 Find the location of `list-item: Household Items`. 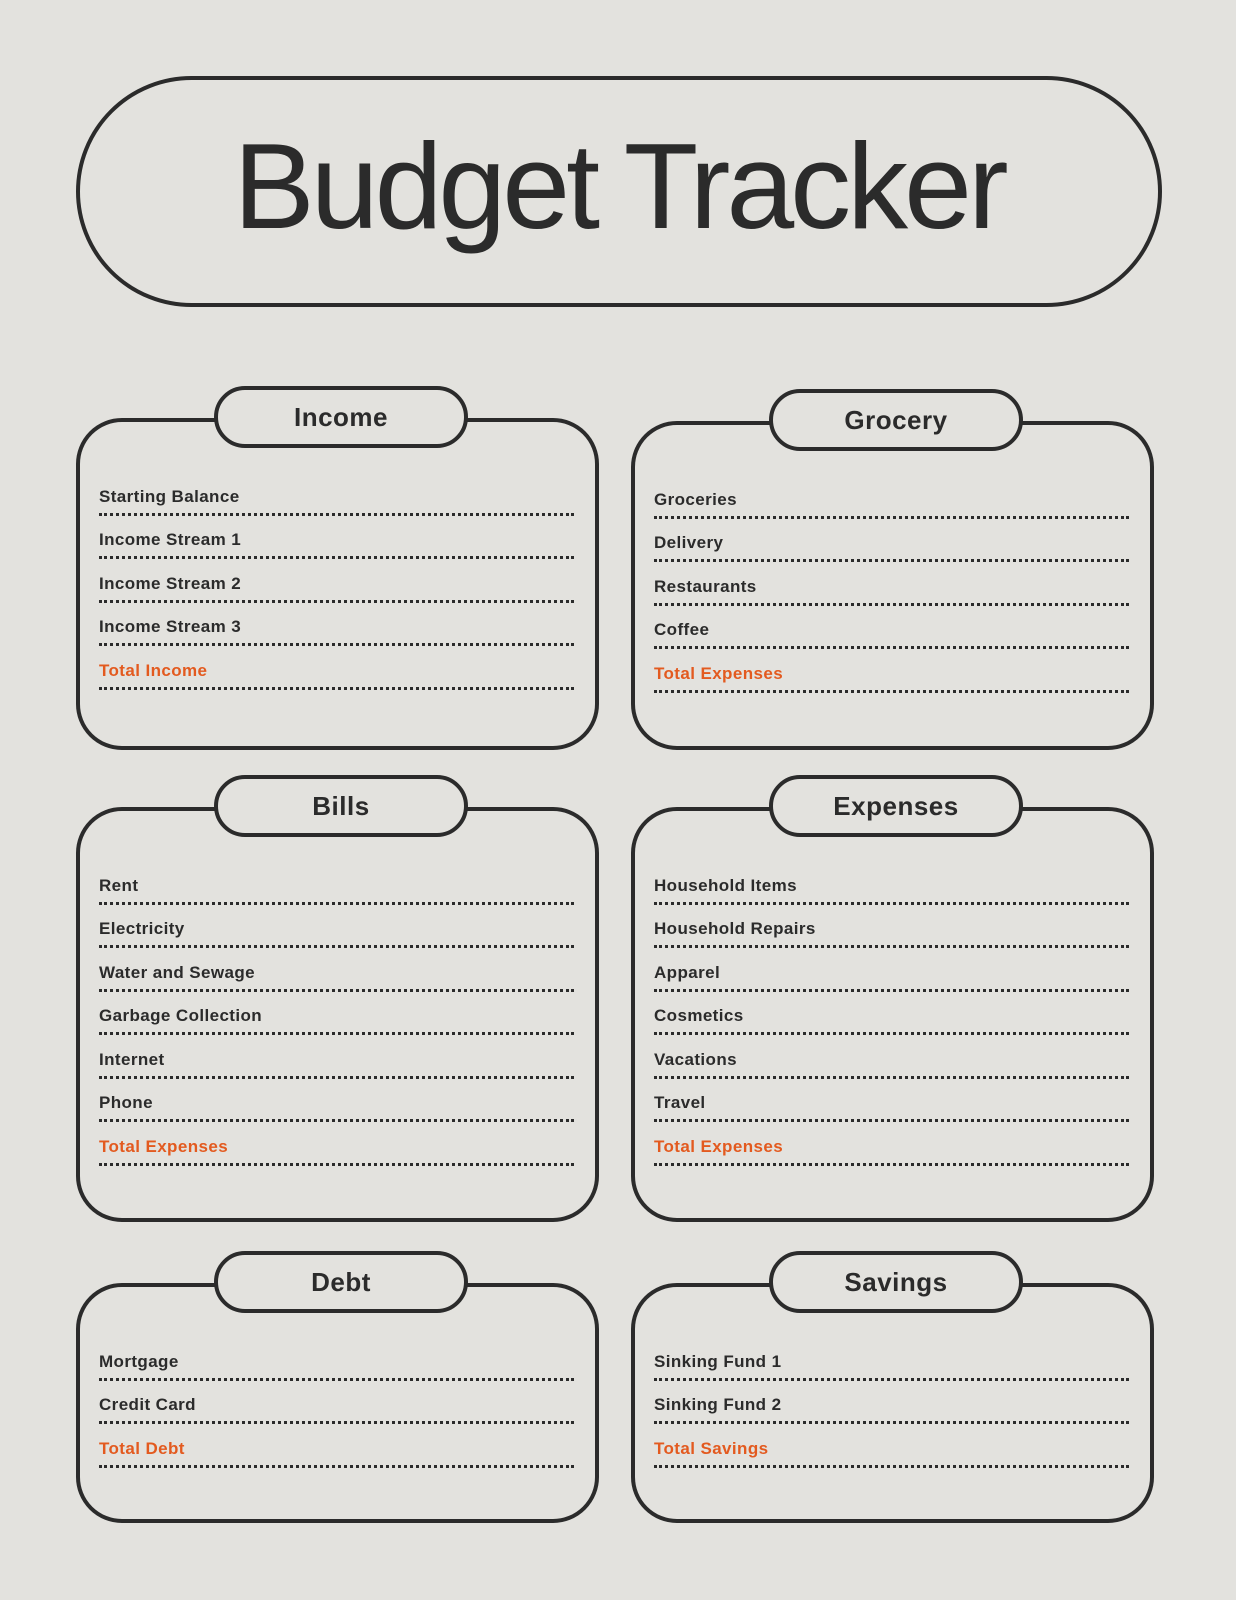

list-item: Household Items is located at coordinates (891, 883).